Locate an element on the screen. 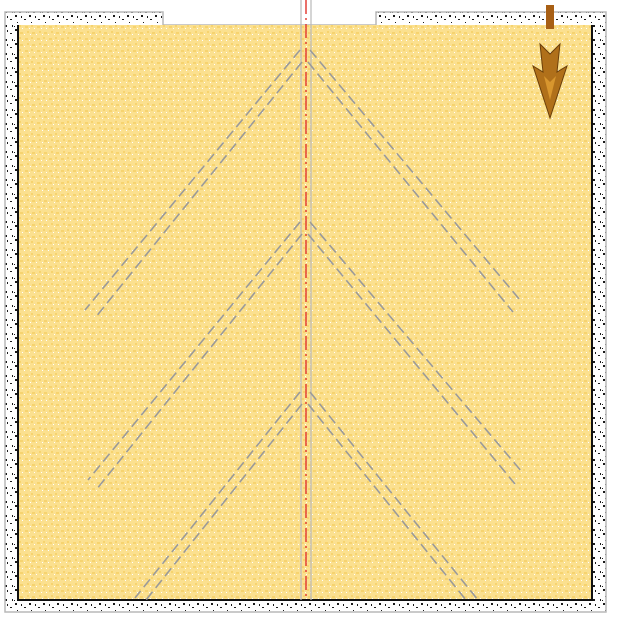  chevron-mid-right-inner is located at coordinates (411, 359).